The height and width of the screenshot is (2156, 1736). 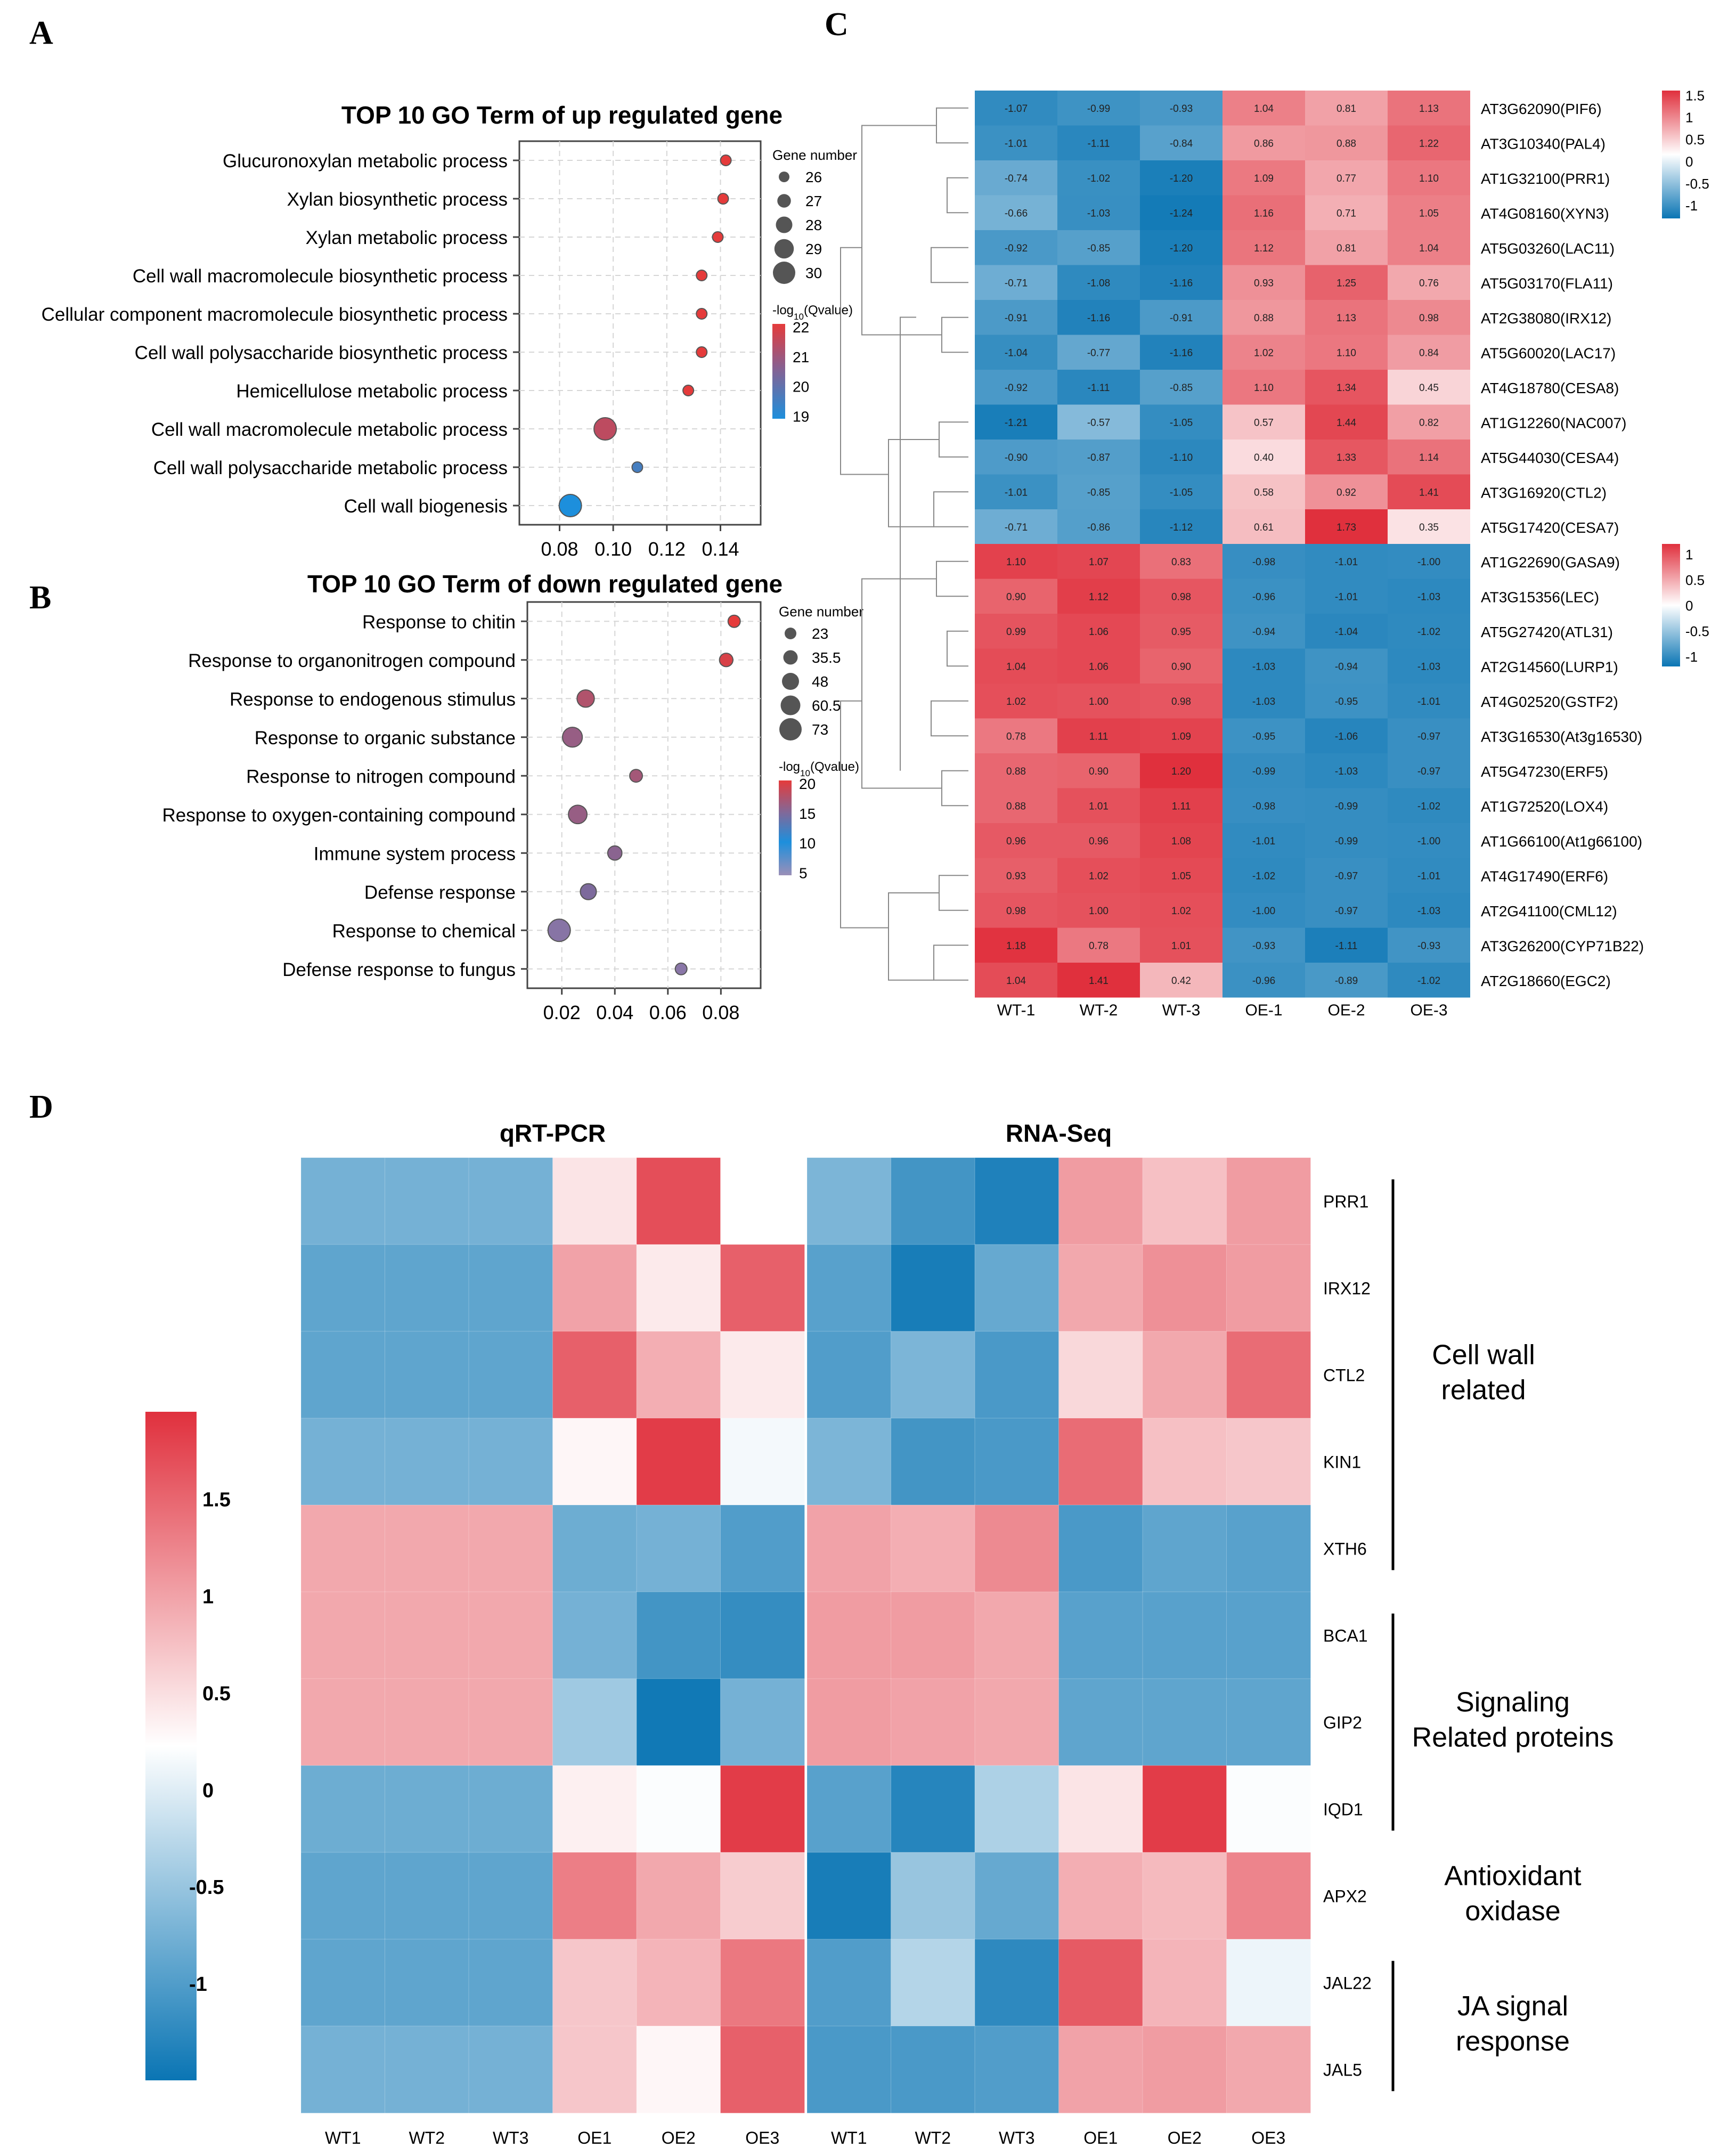 I want to click on heatmap-c-value: -1.12, so click(x=1181, y=527).